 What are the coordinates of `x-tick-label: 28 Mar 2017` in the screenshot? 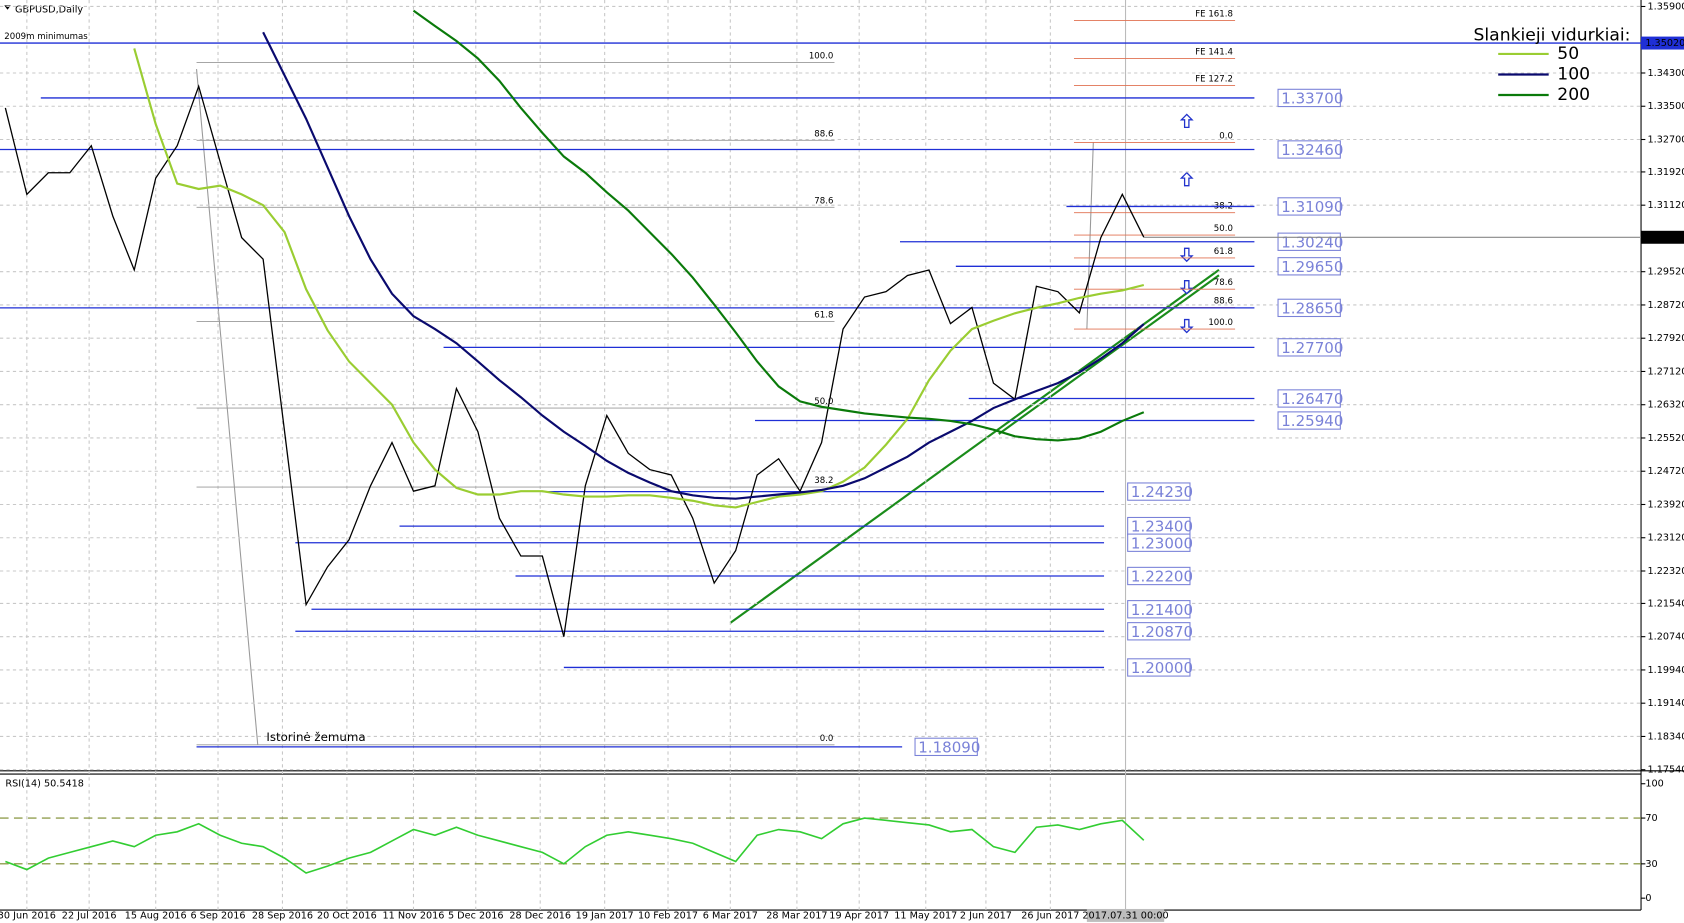 It's located at (796, 915).